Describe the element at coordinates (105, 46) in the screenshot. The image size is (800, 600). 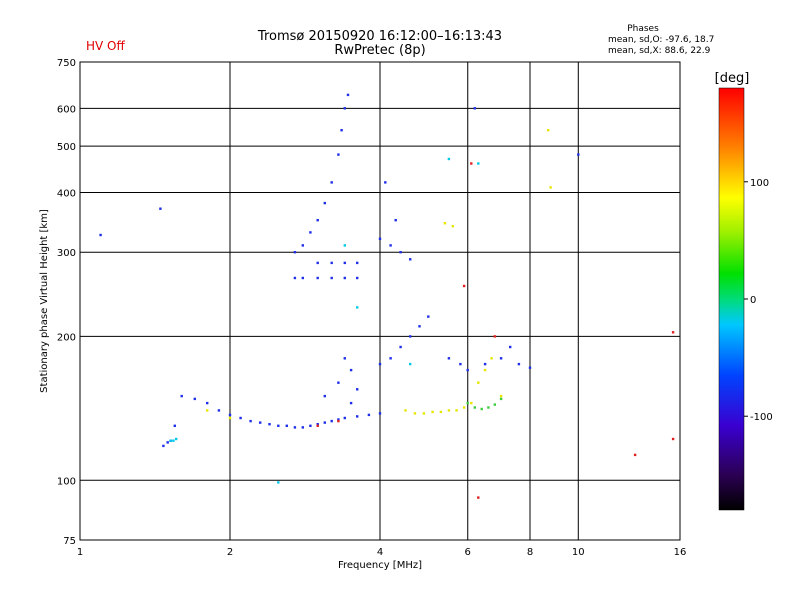
I see `hv-status-label: HV Off` at that location.